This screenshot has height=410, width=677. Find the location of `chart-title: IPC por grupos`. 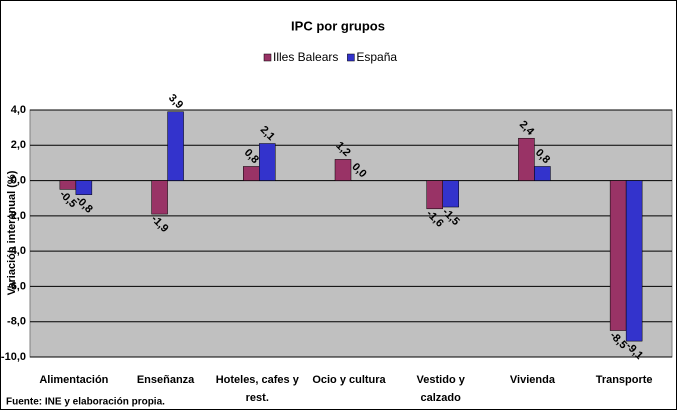

chart-title: IPC por grupos is located at coordinates (338, 25).